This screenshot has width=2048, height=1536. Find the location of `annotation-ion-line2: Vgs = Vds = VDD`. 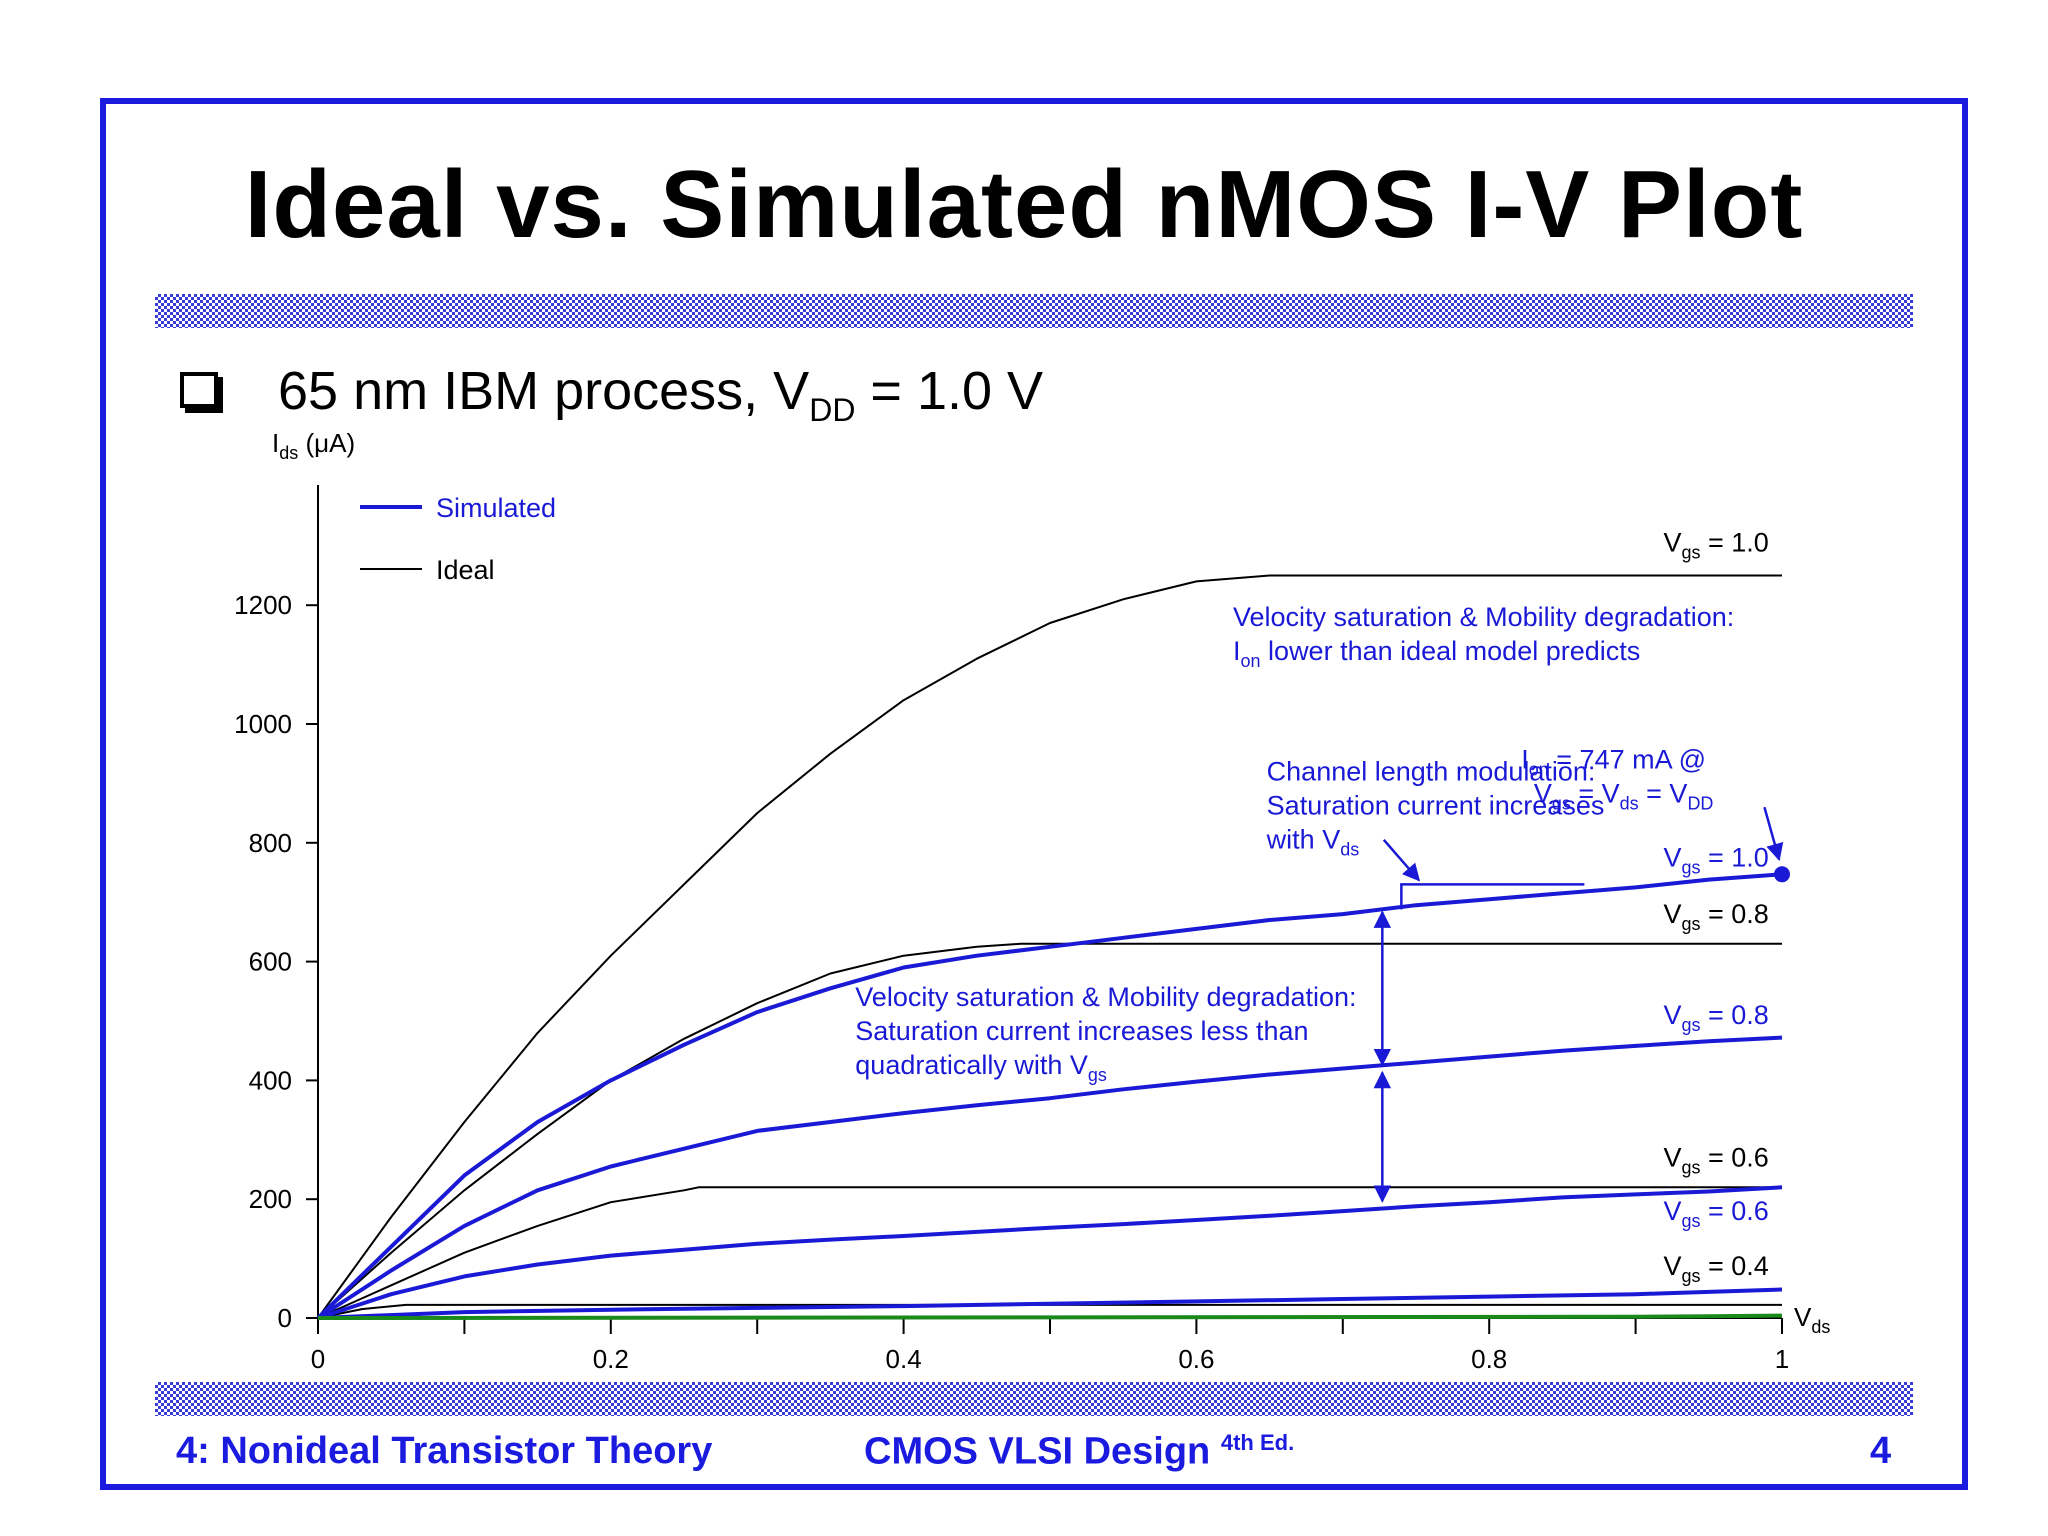

annotation-ion-line2: Vgs = Vds = VDD is located at coordinates (1624, 796).